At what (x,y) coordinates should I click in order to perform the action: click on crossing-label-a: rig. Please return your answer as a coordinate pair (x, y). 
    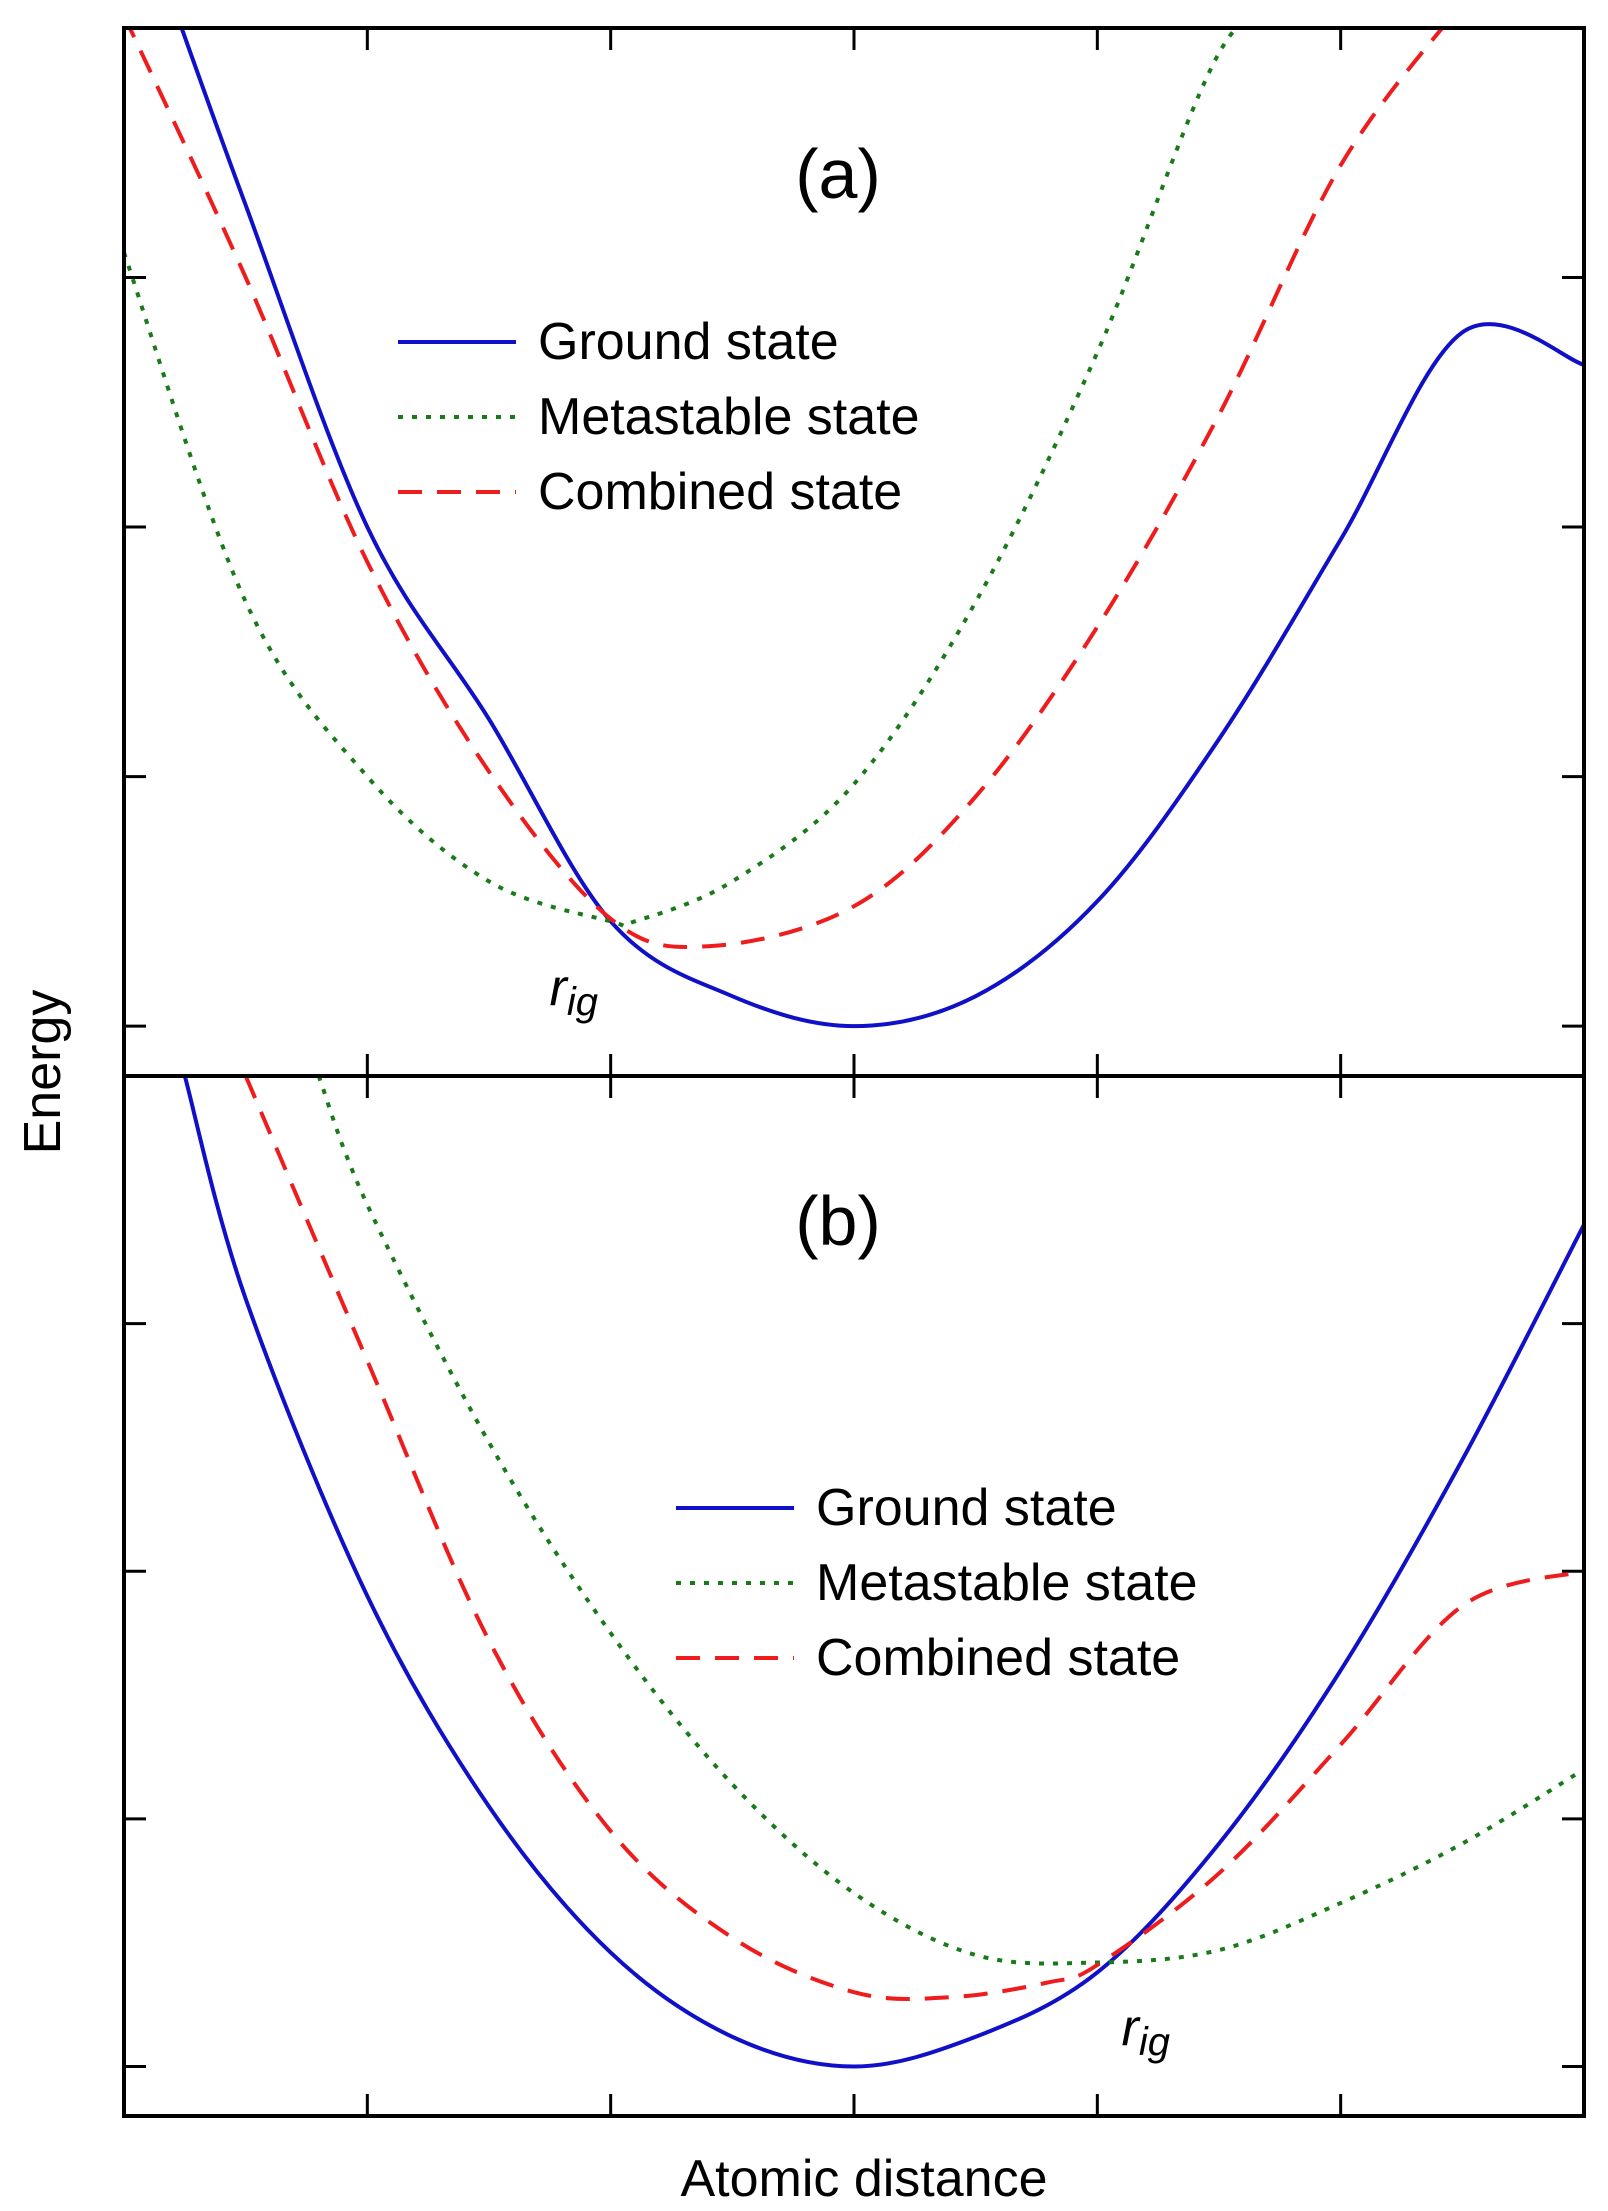
    Looking at the image, I should click on (574, 991).